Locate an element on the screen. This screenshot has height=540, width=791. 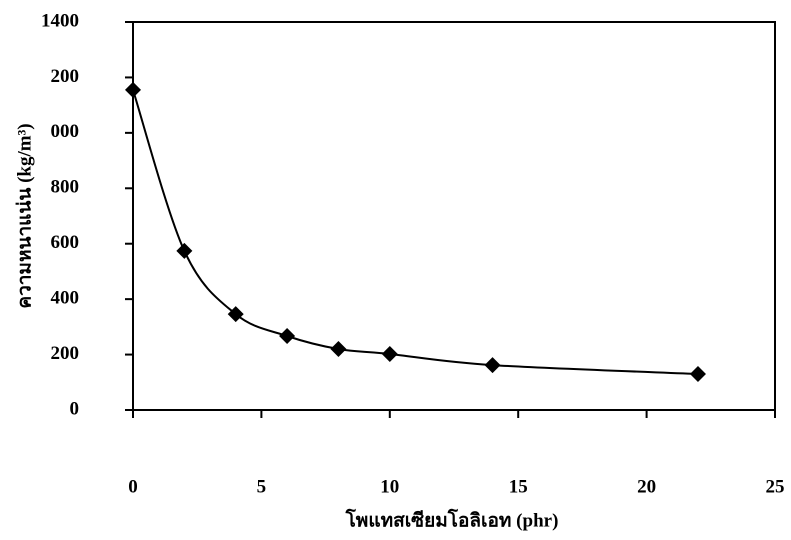
x-tick-label: 5 is located at coordinates (262, 486).